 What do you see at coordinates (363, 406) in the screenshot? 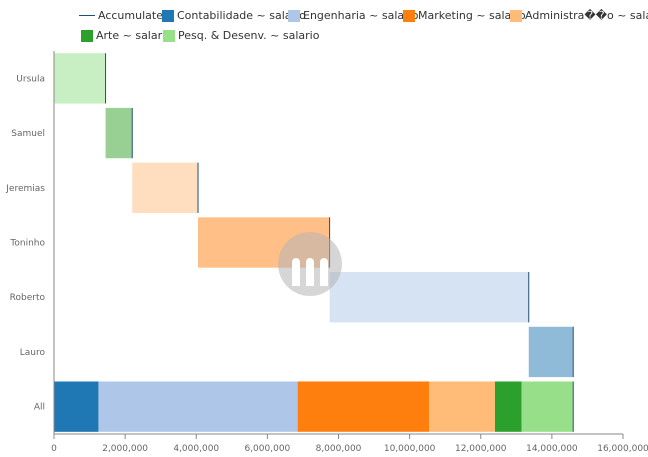
I see `bar-all-marketing-salario` at bounding box center [363, 406].